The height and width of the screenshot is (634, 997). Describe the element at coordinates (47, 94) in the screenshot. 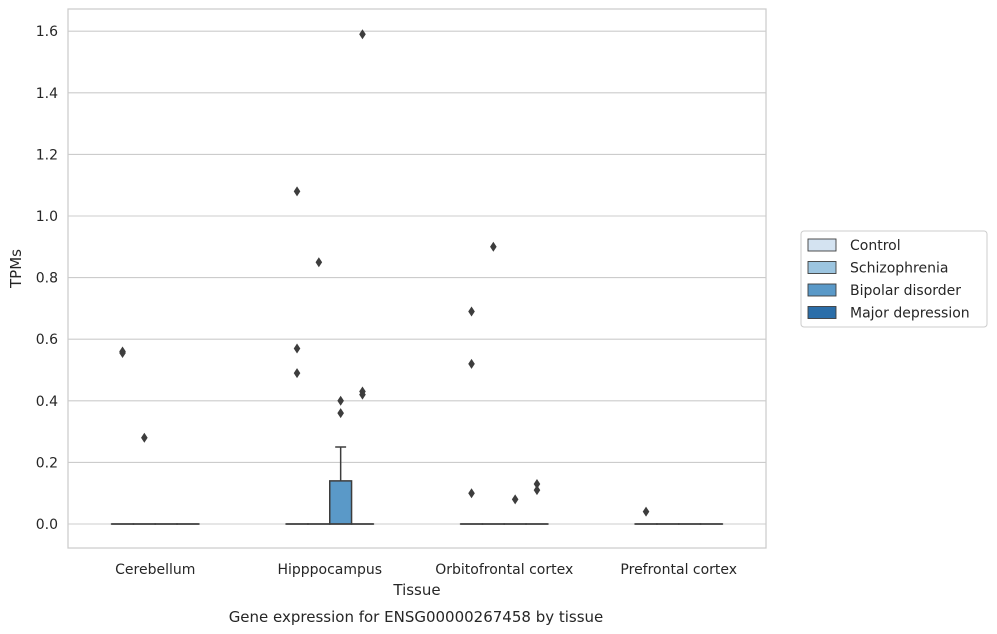

I see `y-tick-label: 1.4` at that location.